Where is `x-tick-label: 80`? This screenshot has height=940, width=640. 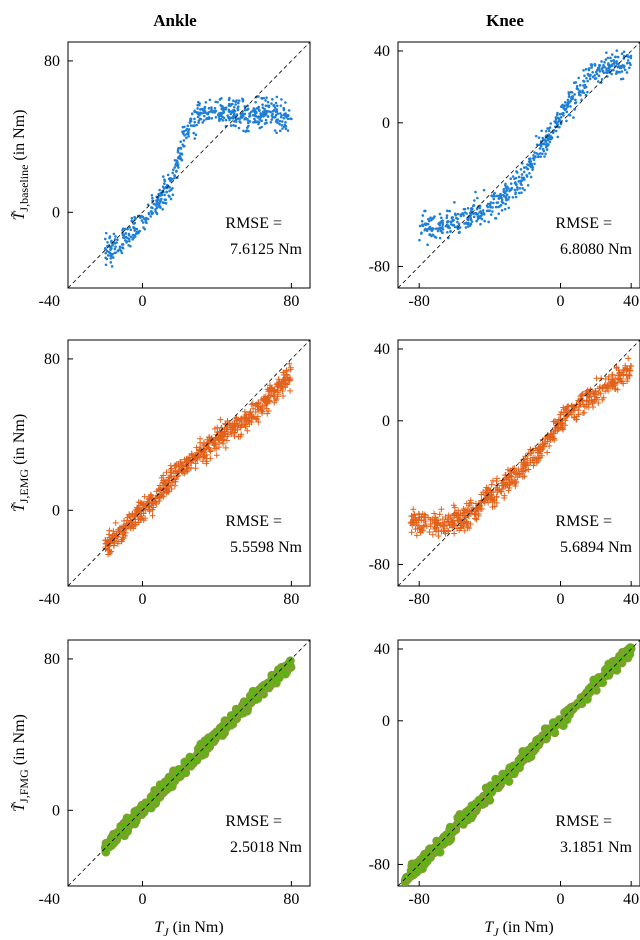 x-tick-label: 80 is located at coordinates (291, 899).